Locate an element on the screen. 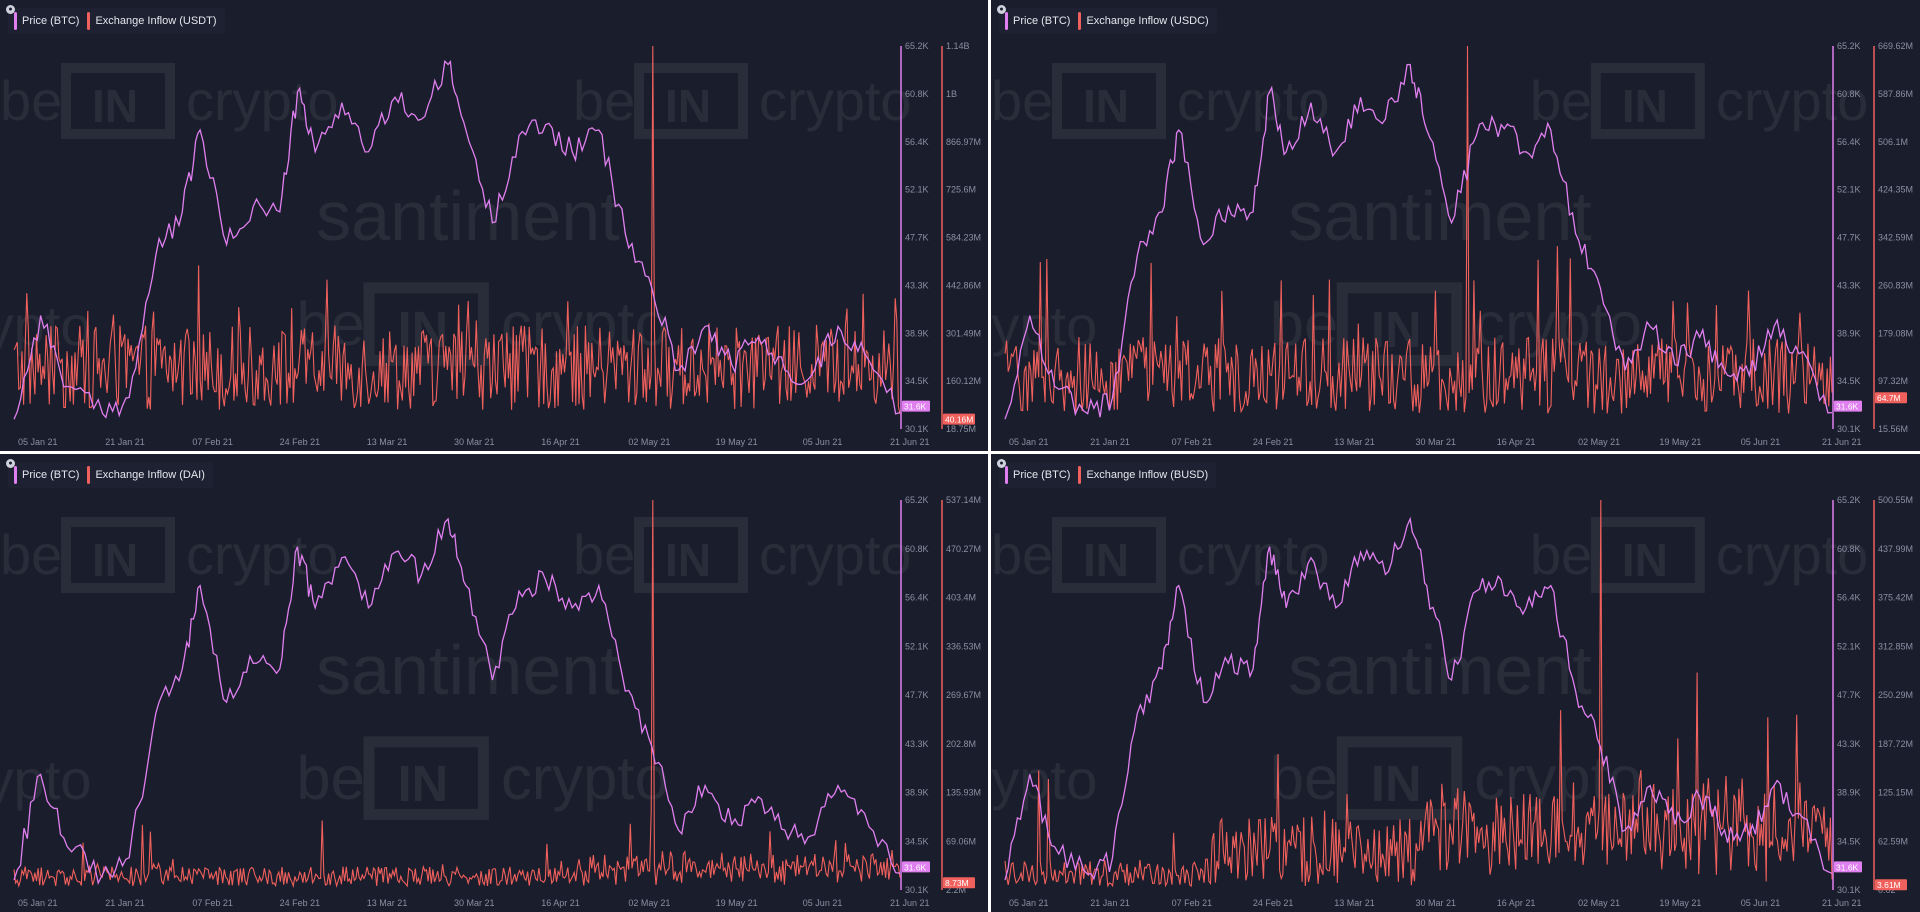 The width and height of the screenshot is (1920, 912). inflow-value-label: 8.73M is located at coordinates (957, 883).